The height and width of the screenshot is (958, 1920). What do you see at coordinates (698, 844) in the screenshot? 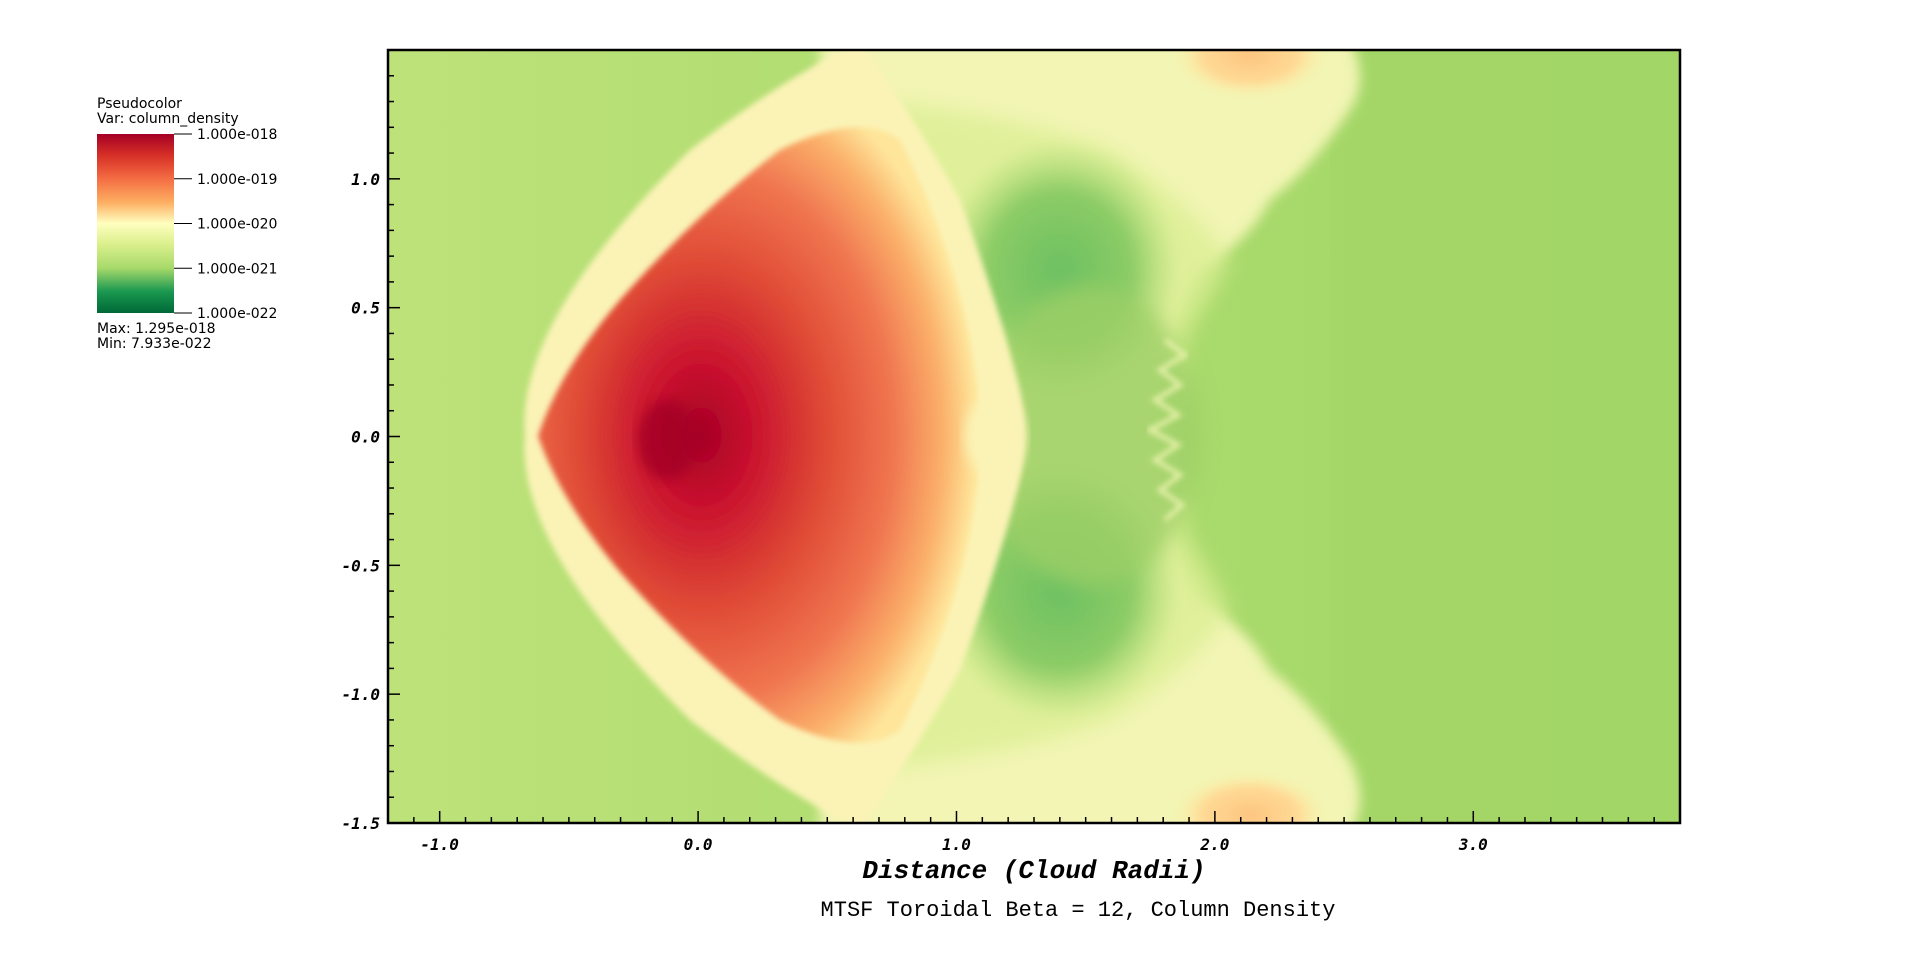
I see `x-tick-label: 0.0` at bounding box center [698, 844].